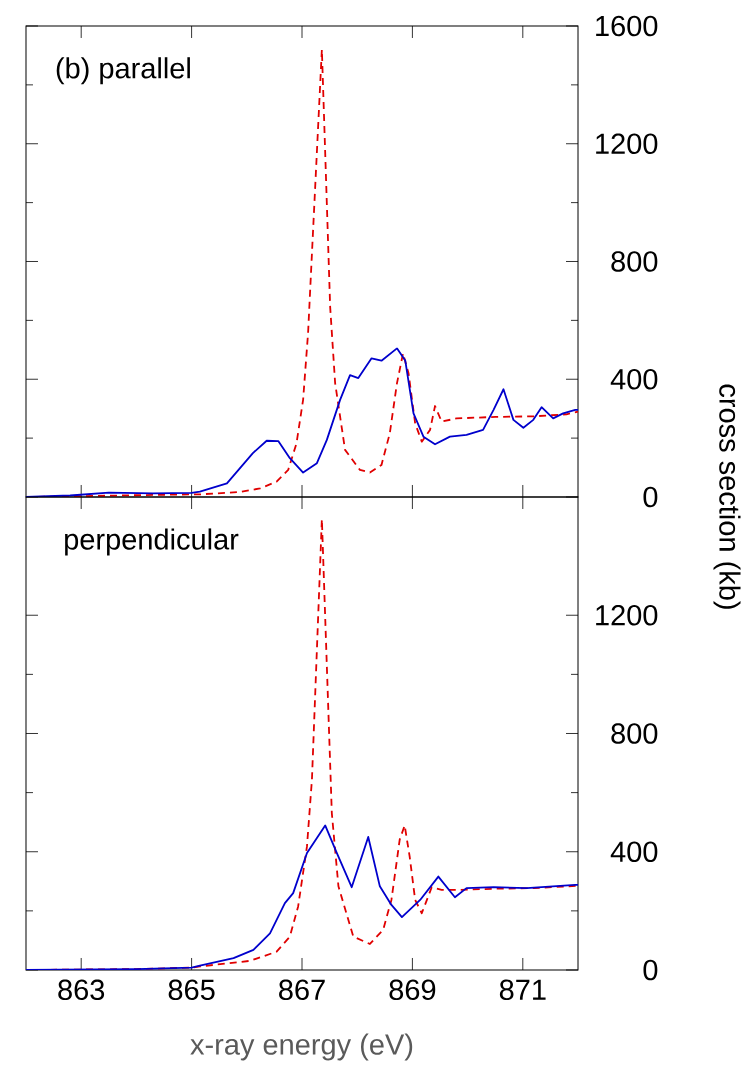 The height and width of the screenshot is (1078, 744). Describe the element at coordinates (191, 990) in the screenshot. I see `x-tick-label: 865` at that location.